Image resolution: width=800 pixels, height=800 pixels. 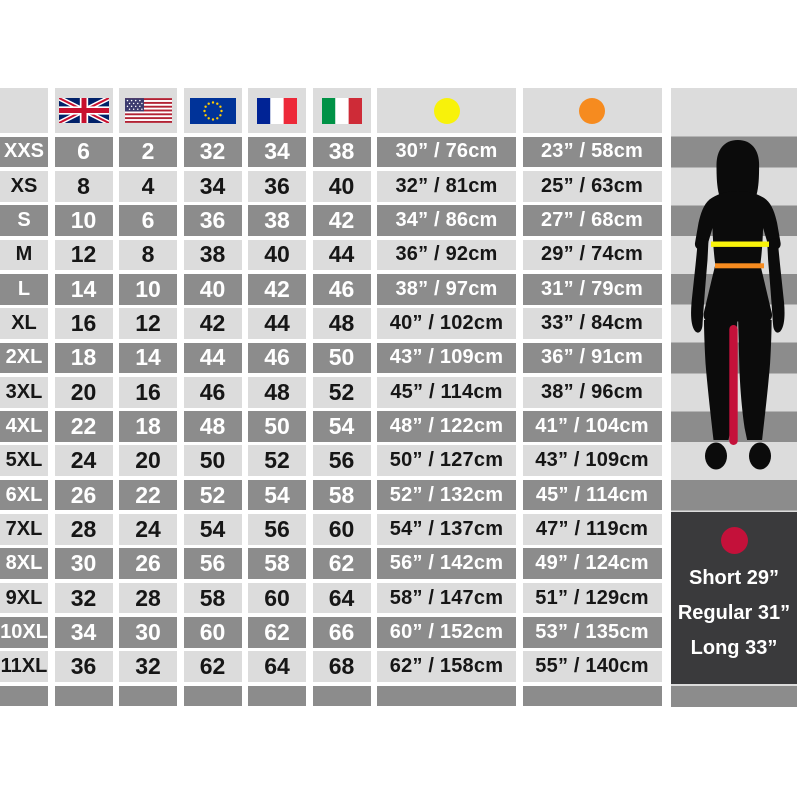 I want to click on size-row-label: XXS, so click(x=24, y=152).